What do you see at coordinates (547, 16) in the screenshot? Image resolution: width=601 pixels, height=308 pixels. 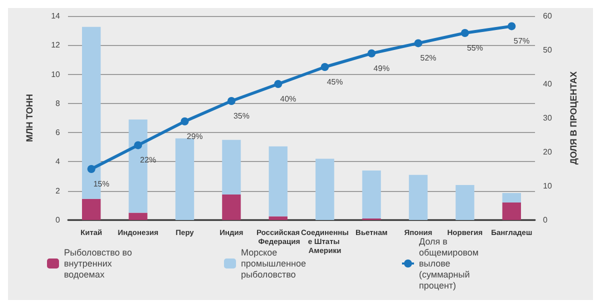 I see `y2-tick-label: 60` at bounding box center [547, 16].